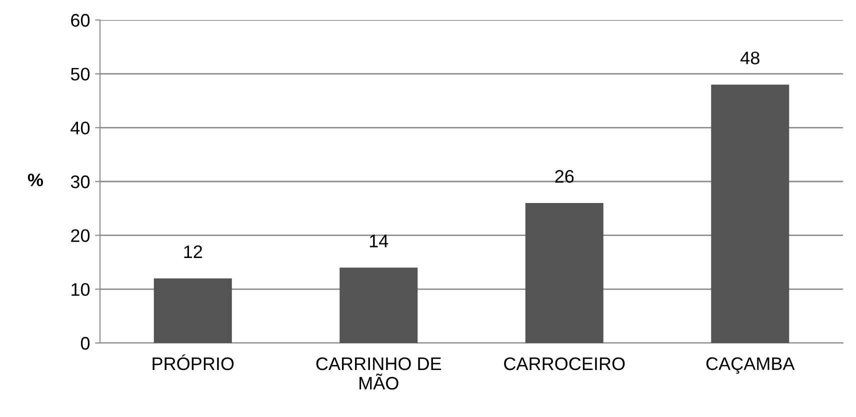  I want to click on y-tick-label: 40, so click(80, 128).